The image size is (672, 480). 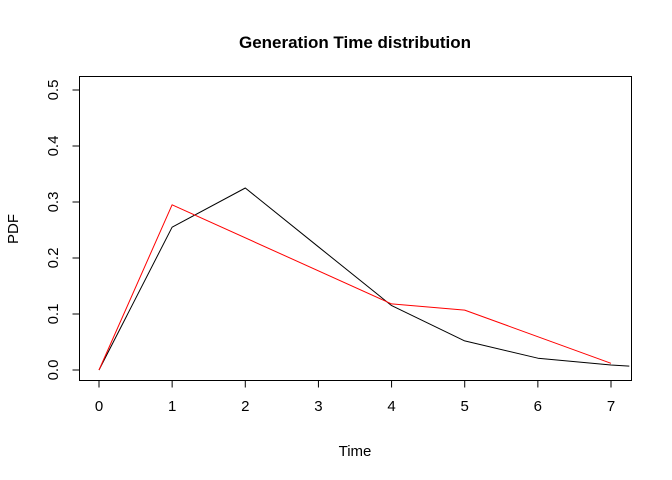 I want to click on x-axis-label: Time, so click(x=355, y=451).